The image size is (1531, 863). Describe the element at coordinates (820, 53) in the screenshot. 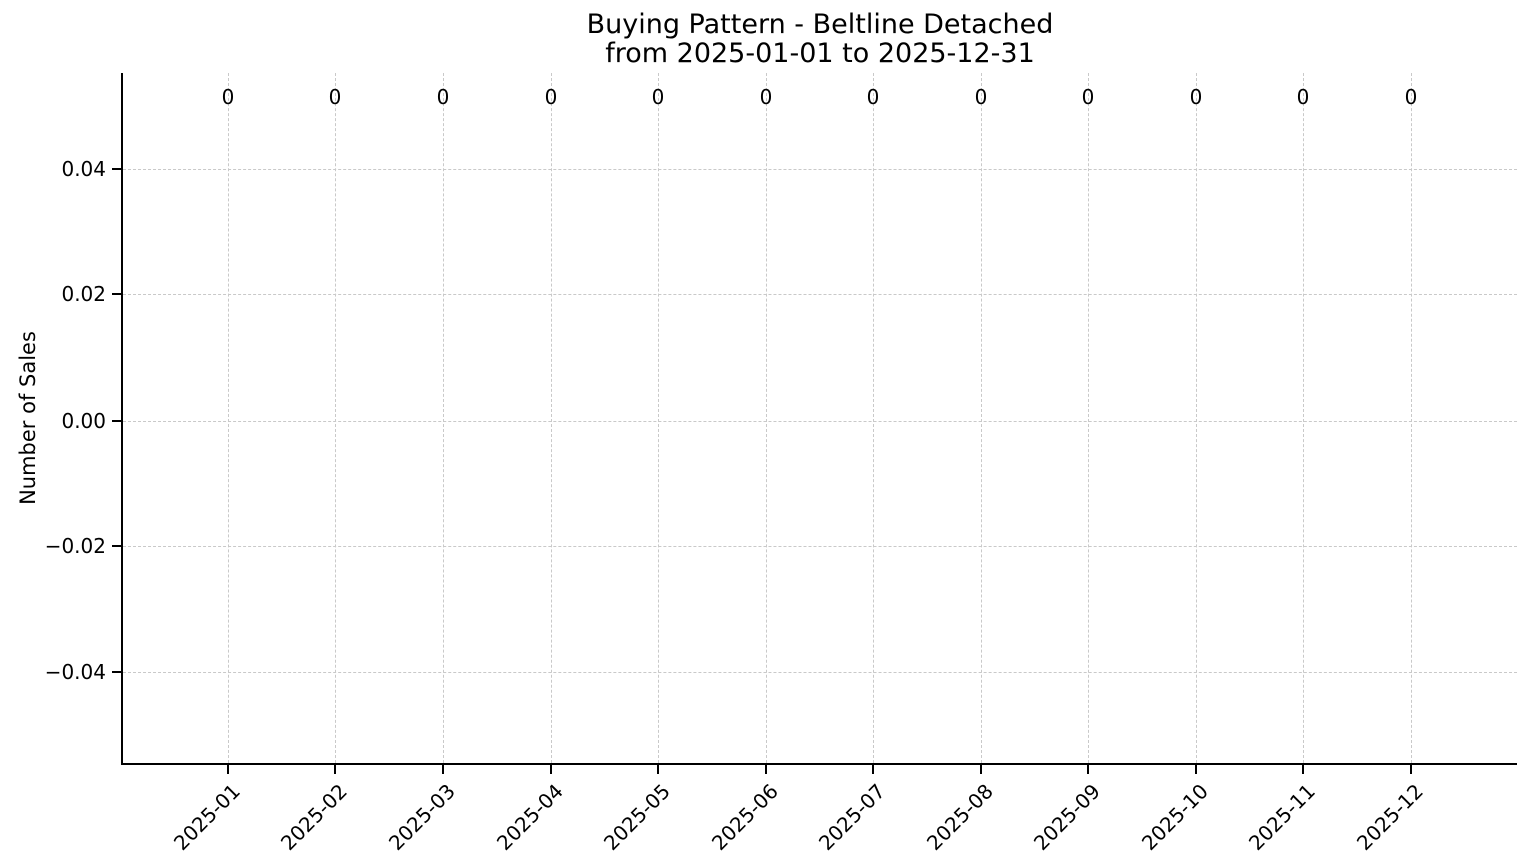

I see `chart-subtitle: from 2025-01-01 to 2025-12-31` at that location.